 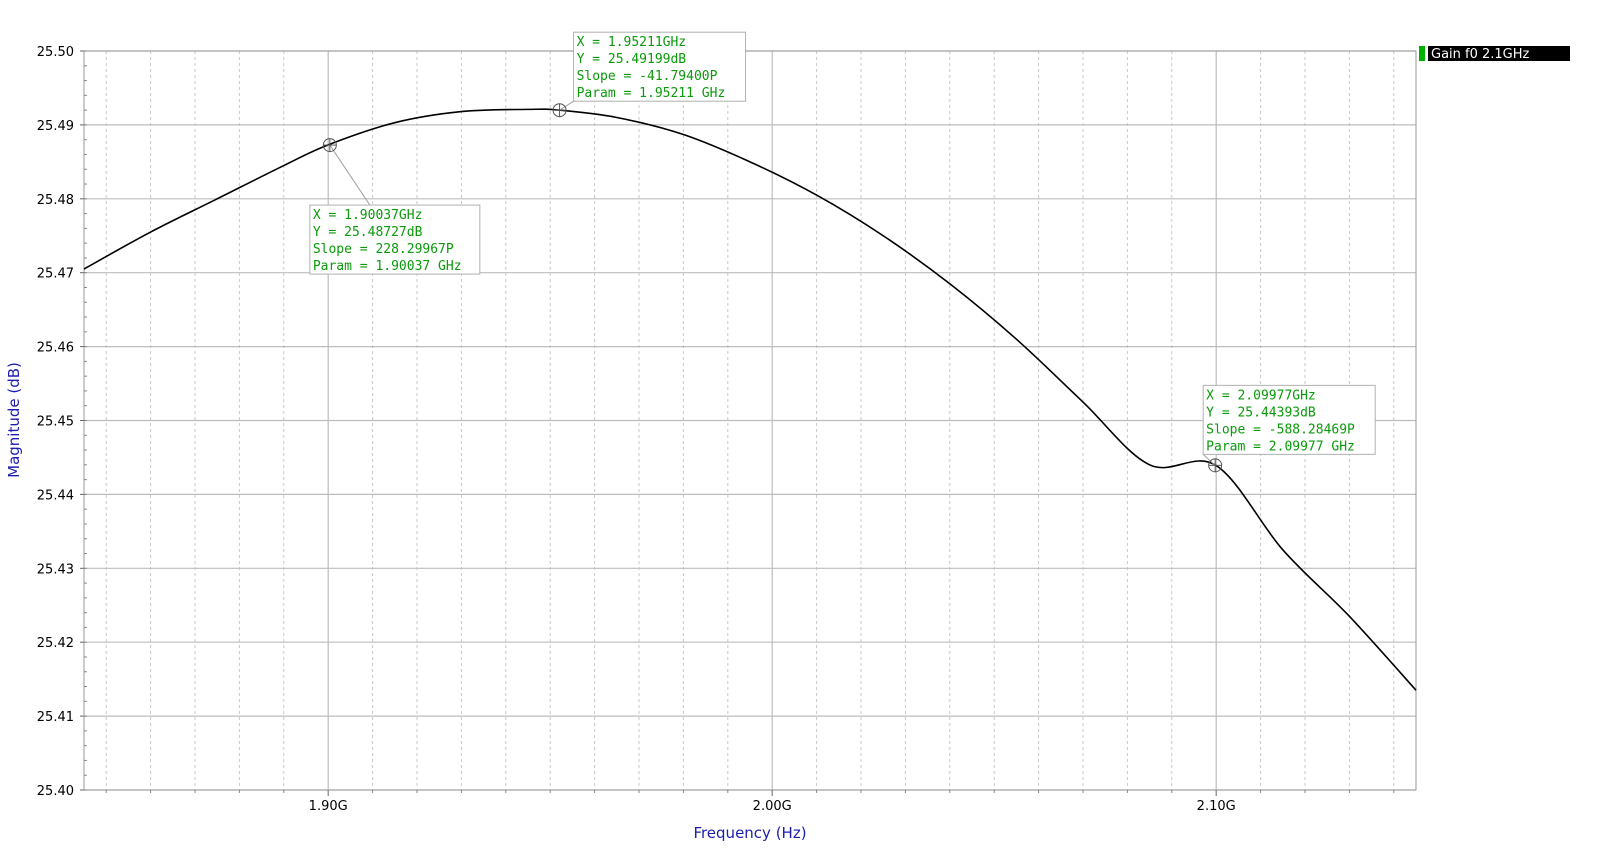 I want to click on y-tick-label: 25.48, so click(x=55, y=200).